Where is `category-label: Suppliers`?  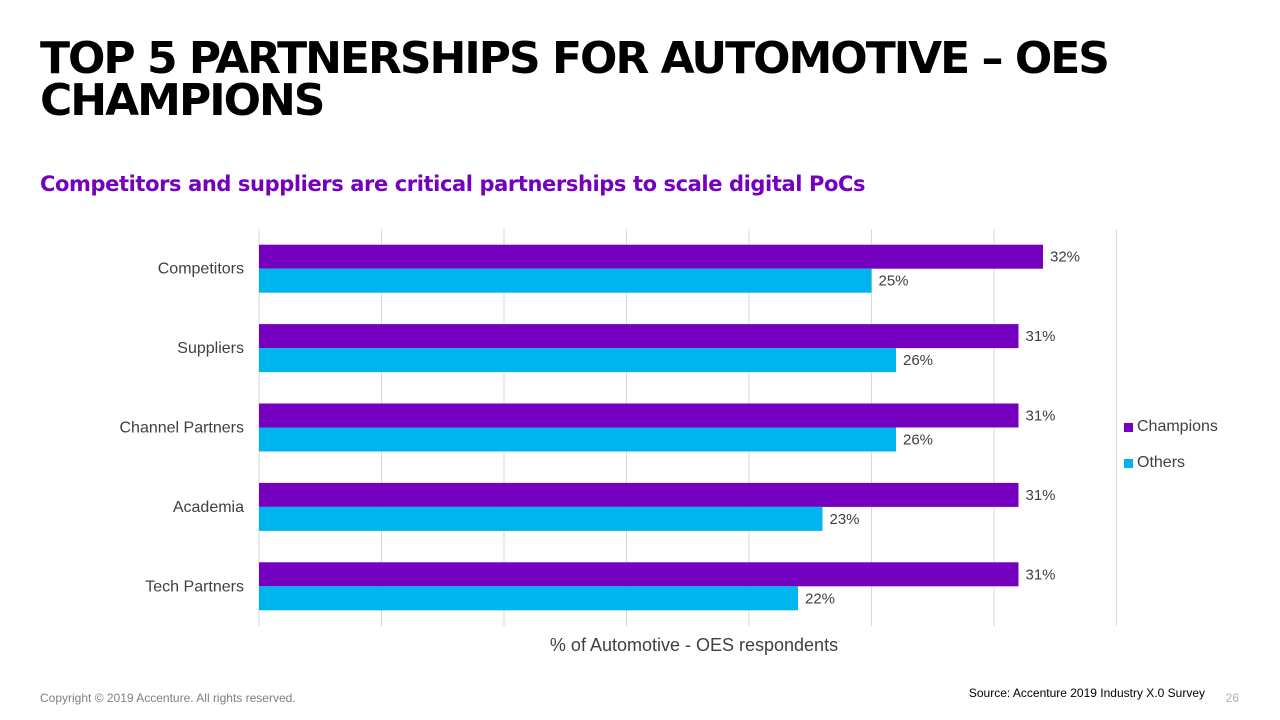 category-label: Suppliers is located at coordinates (210, 348).